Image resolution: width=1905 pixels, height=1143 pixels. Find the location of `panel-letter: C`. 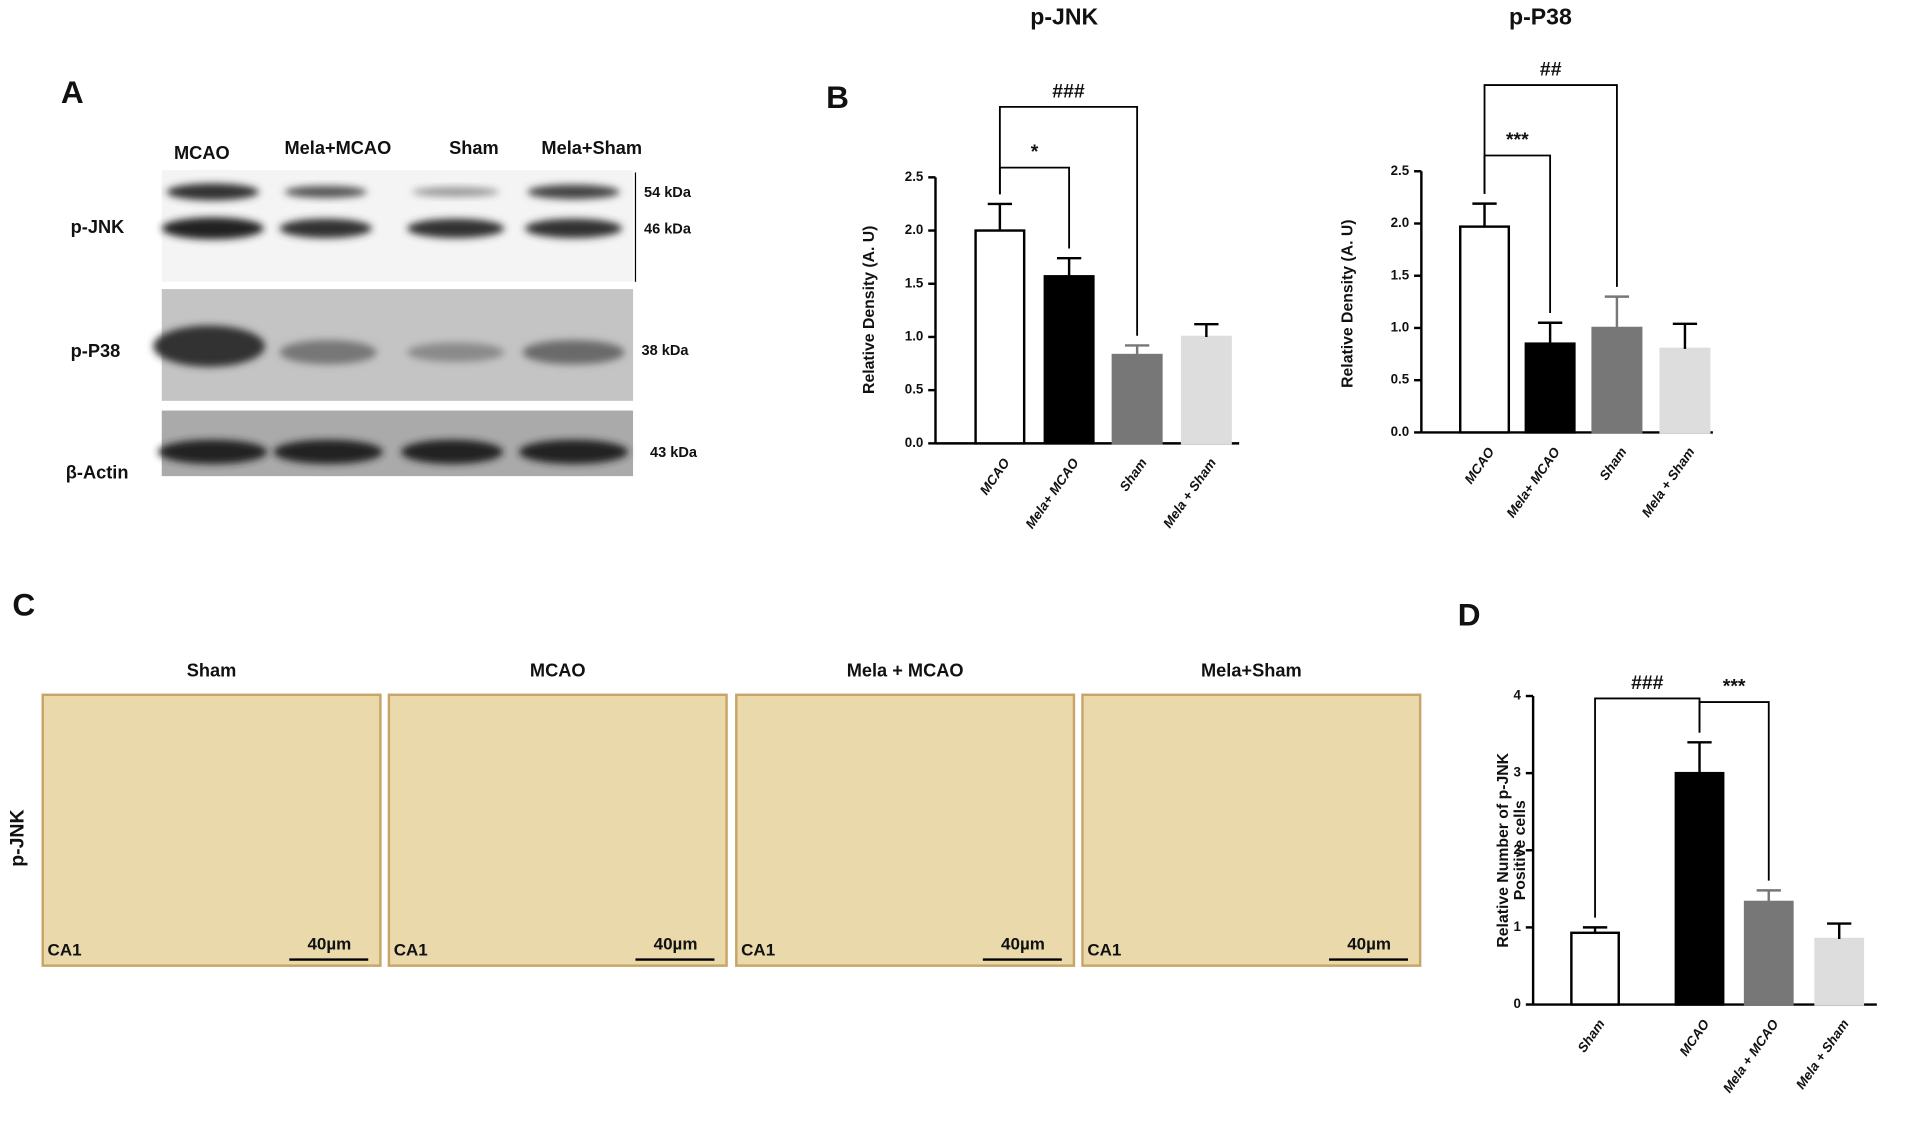

panel-letter: C is located at coordinates (23, 605).